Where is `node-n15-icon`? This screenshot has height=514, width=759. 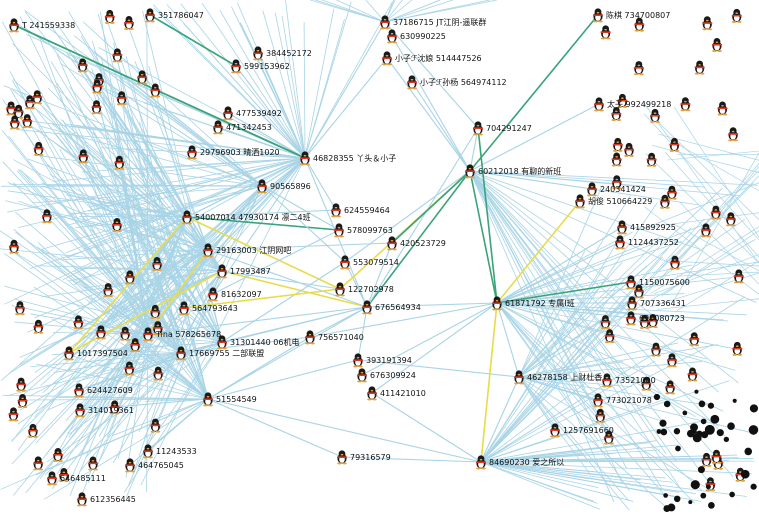
node-n15-icon is located at coordinates (181, 353).